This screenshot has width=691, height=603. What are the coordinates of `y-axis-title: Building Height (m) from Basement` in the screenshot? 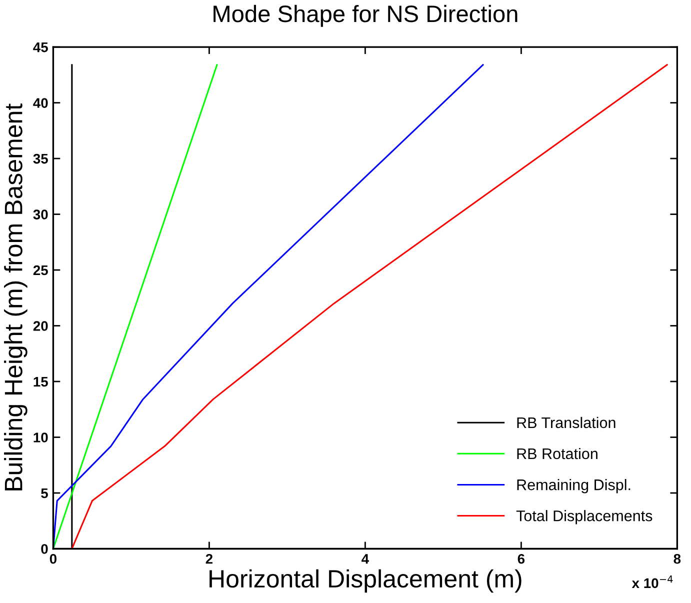 It's located at (16, 297).